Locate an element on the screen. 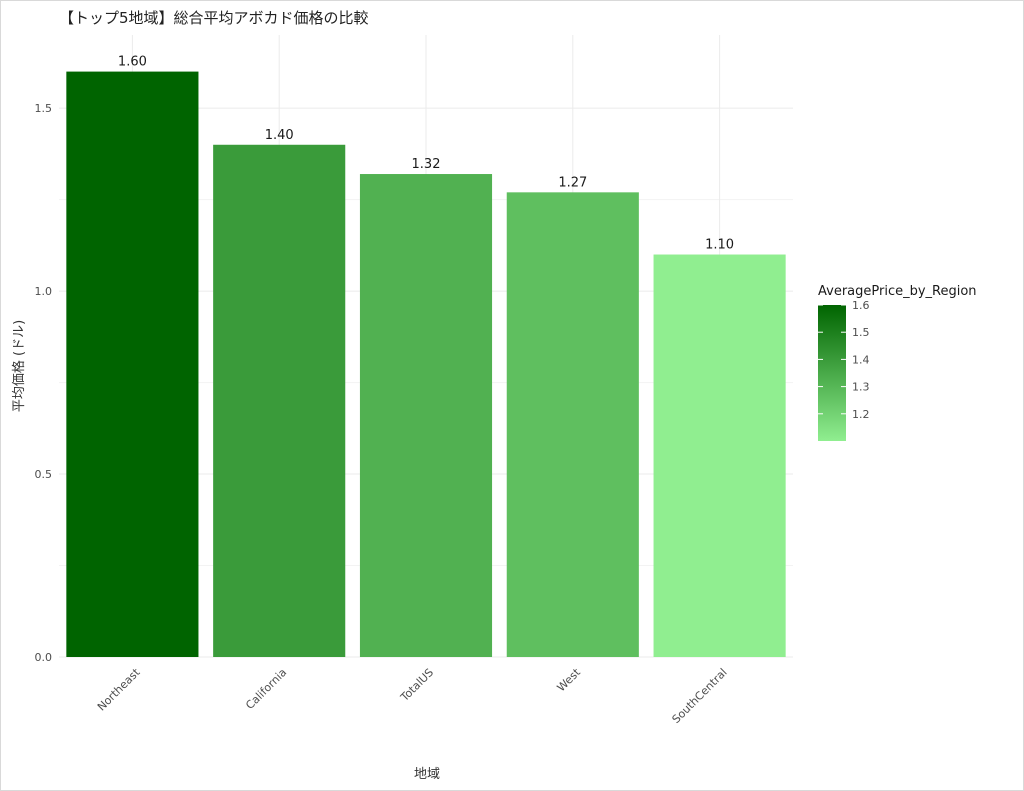  legend-tick-label: 1.4 is located at coordinates (861, 359).